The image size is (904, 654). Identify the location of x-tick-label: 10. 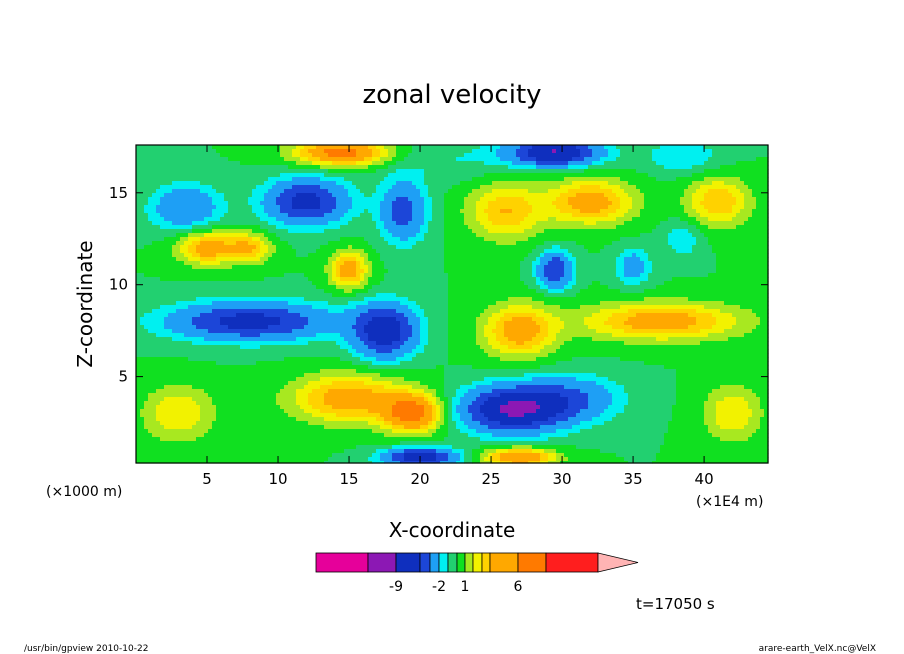
(277, 479).